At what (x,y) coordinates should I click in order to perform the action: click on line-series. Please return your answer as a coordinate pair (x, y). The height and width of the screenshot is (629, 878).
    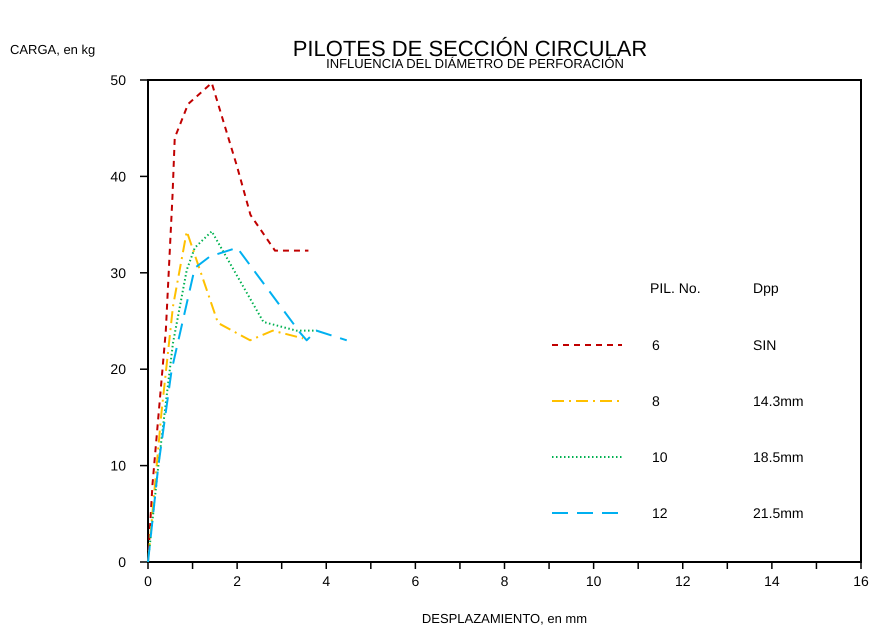
    Looking at the image, I should click on (247, 404).